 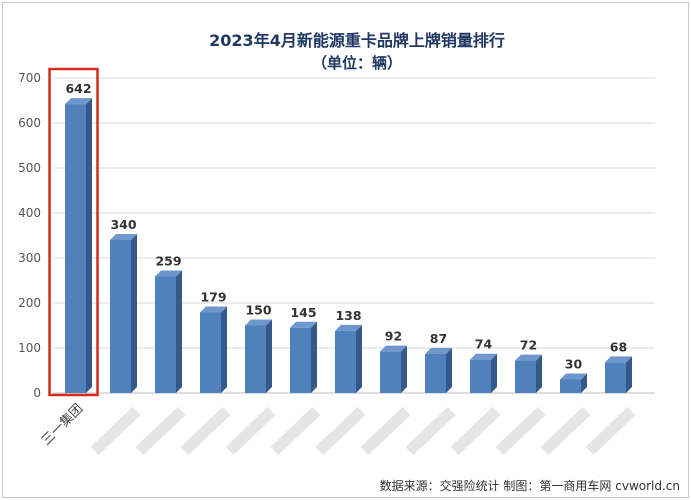 I want to click on y-tick-label: 400, so click(x=29, y=213).